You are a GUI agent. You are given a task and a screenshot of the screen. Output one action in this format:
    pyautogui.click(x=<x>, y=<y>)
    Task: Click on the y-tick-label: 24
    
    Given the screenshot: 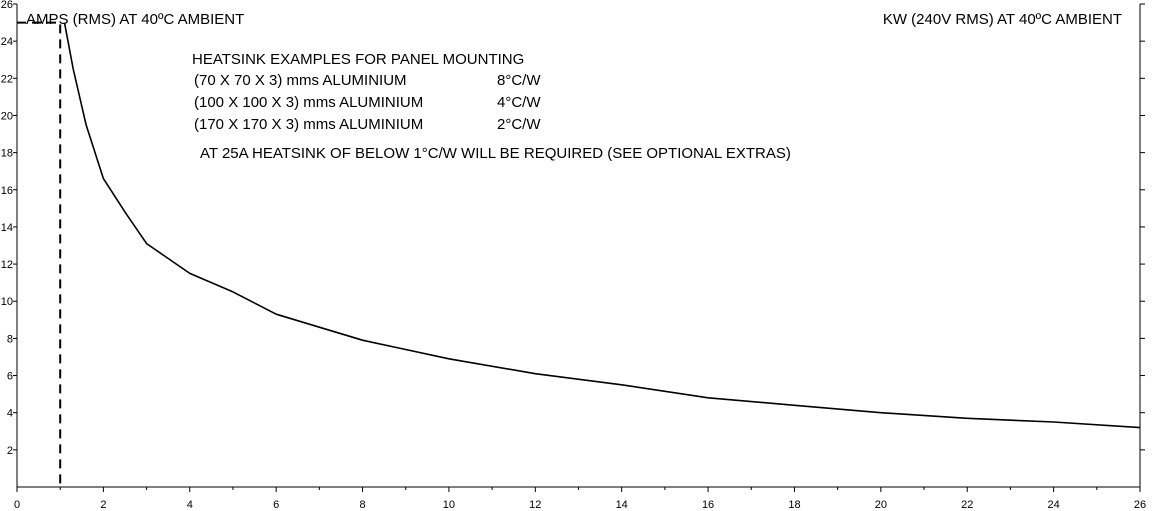 What is the action you would take?
    pyautogui.click(x=7, y=42)
    